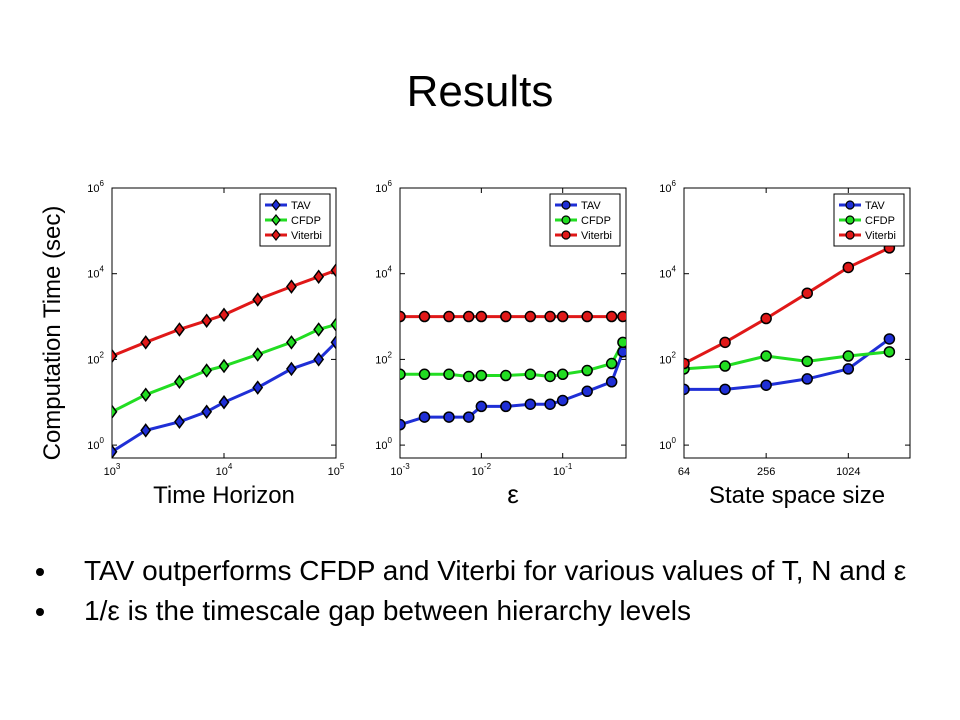 The width and height of the screenshot is (960, 720). What do you see at coordinates (480, 91) in the screenshot?
I see `slide-title: Results` at bounding box center [480, 91].